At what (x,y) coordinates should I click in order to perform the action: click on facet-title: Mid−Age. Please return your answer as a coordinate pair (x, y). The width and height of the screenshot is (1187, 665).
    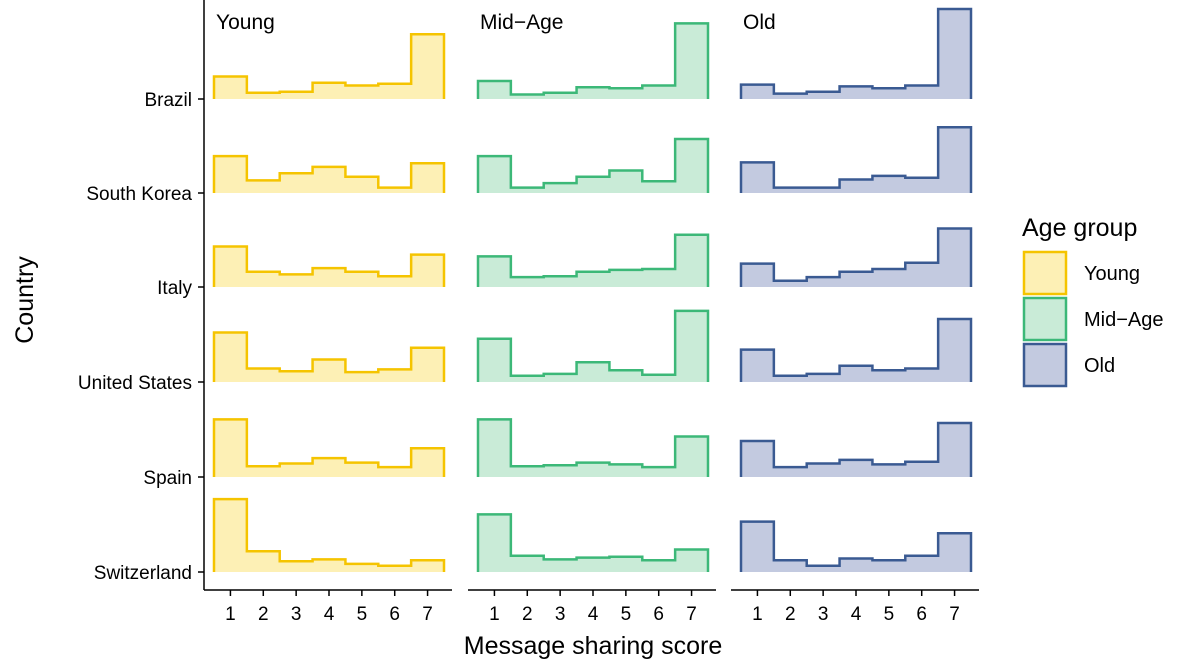
    Looking at the image, I should click on (521, 22).